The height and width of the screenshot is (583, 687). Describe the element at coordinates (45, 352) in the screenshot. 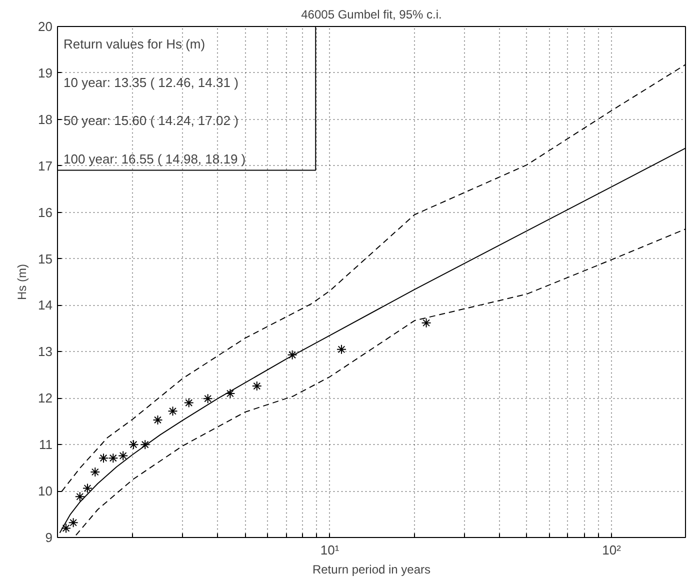

I see `y-tick-label: 13` at that location.